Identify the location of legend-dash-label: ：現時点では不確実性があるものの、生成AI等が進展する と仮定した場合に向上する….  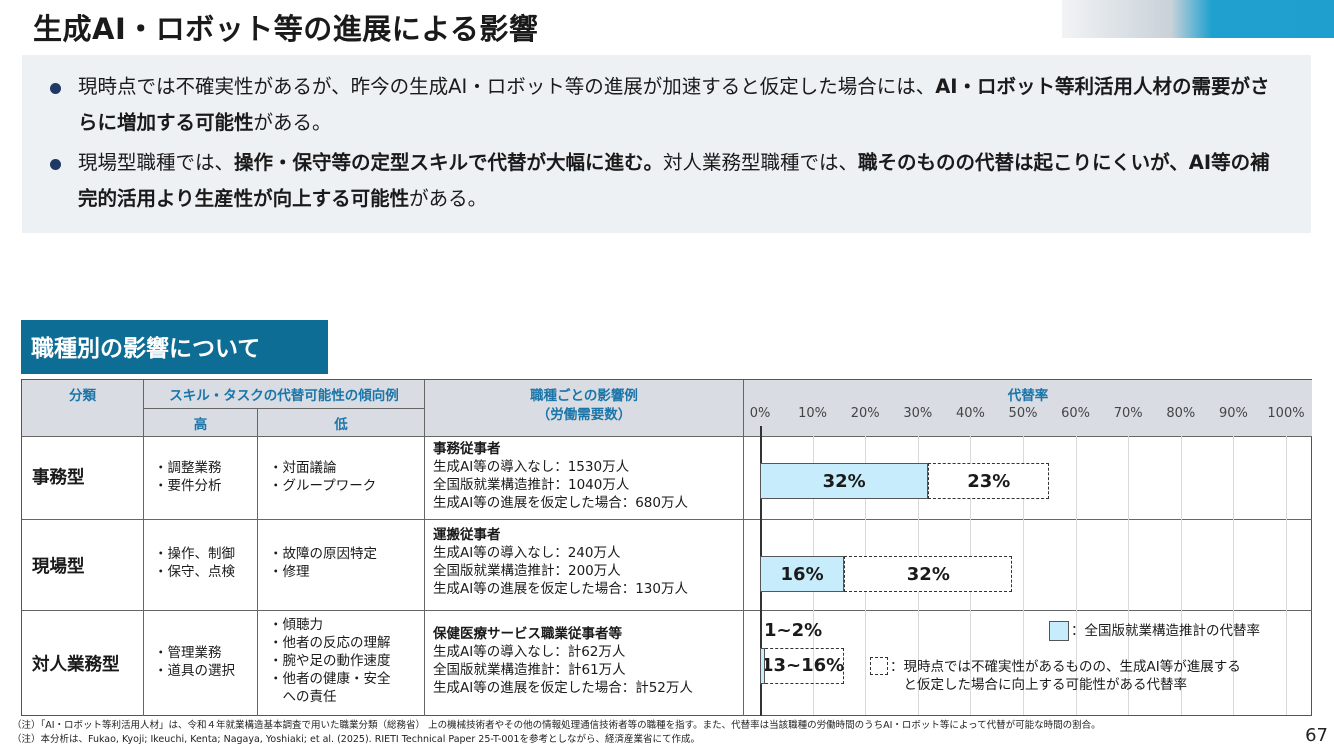
(1065, 676).